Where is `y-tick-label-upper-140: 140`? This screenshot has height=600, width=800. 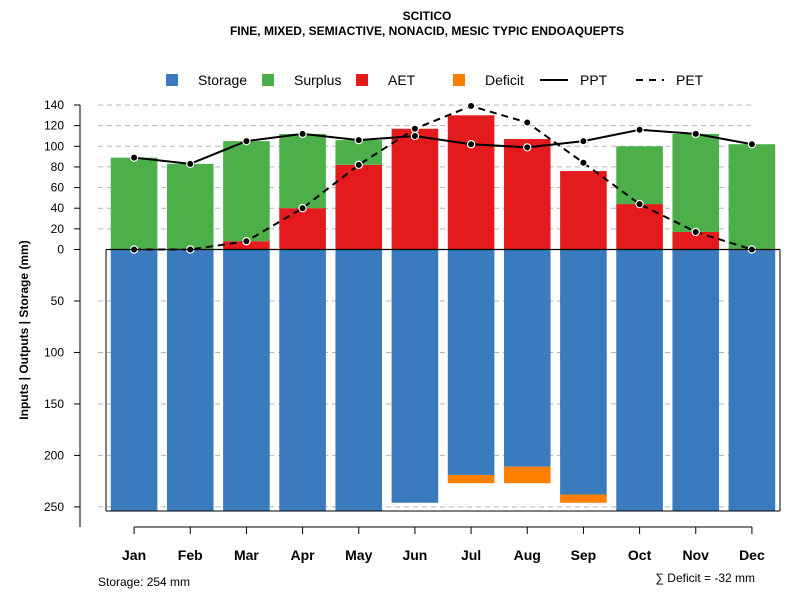
y-tick-label-upper-140: 140 is located at coordinates (54, 105).